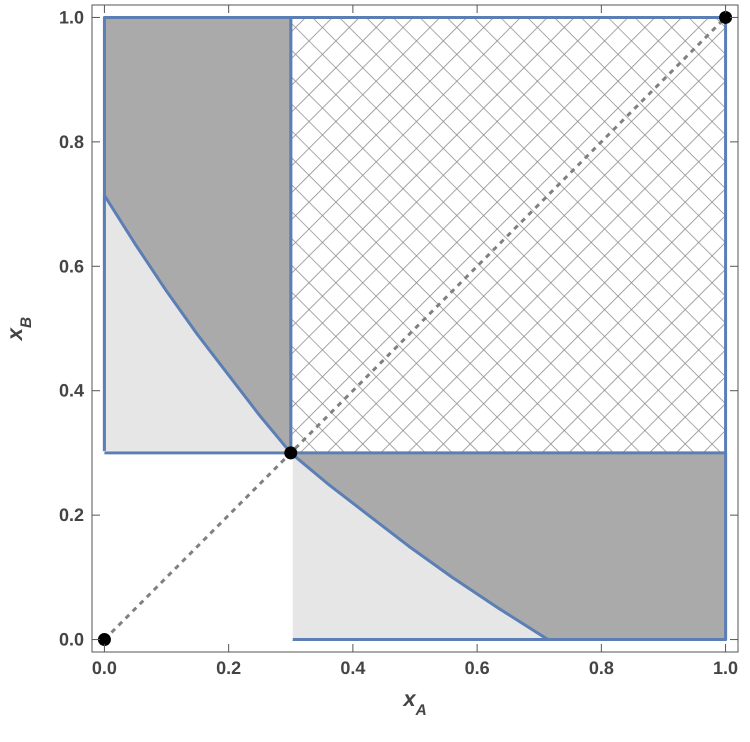 The image size is (750, 742). Describe the element at coordinates (71, 515) in the screenshot. I see `y-tick-label: 0.2` at that location.